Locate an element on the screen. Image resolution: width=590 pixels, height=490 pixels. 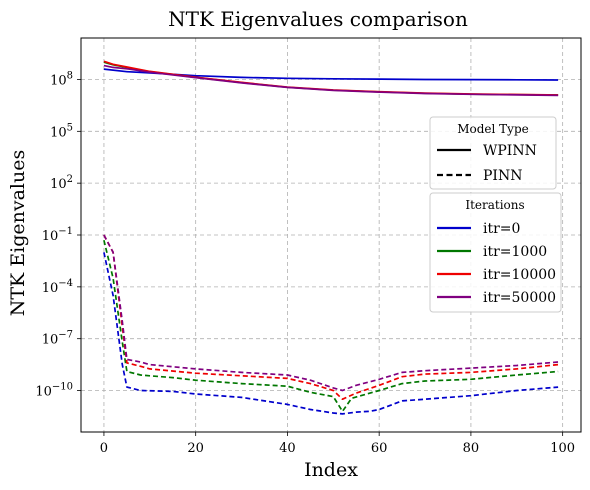
y-tick-label: 10⁻⁴ is located at coordinates (57, 287).